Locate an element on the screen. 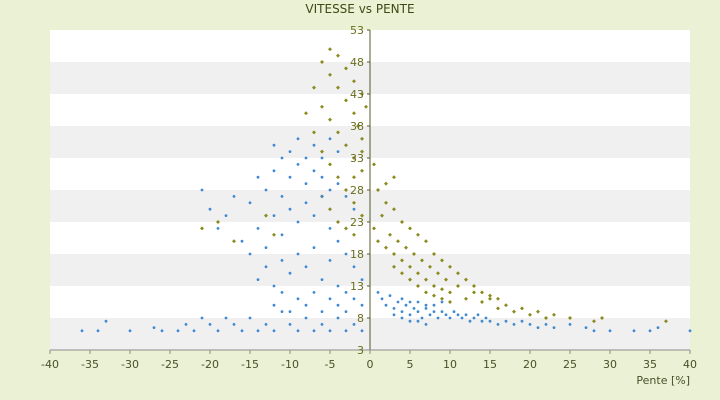 The width and height of the screenshot is (720, 400). x-tick-label: 0 is located at coordinates (370, 364).